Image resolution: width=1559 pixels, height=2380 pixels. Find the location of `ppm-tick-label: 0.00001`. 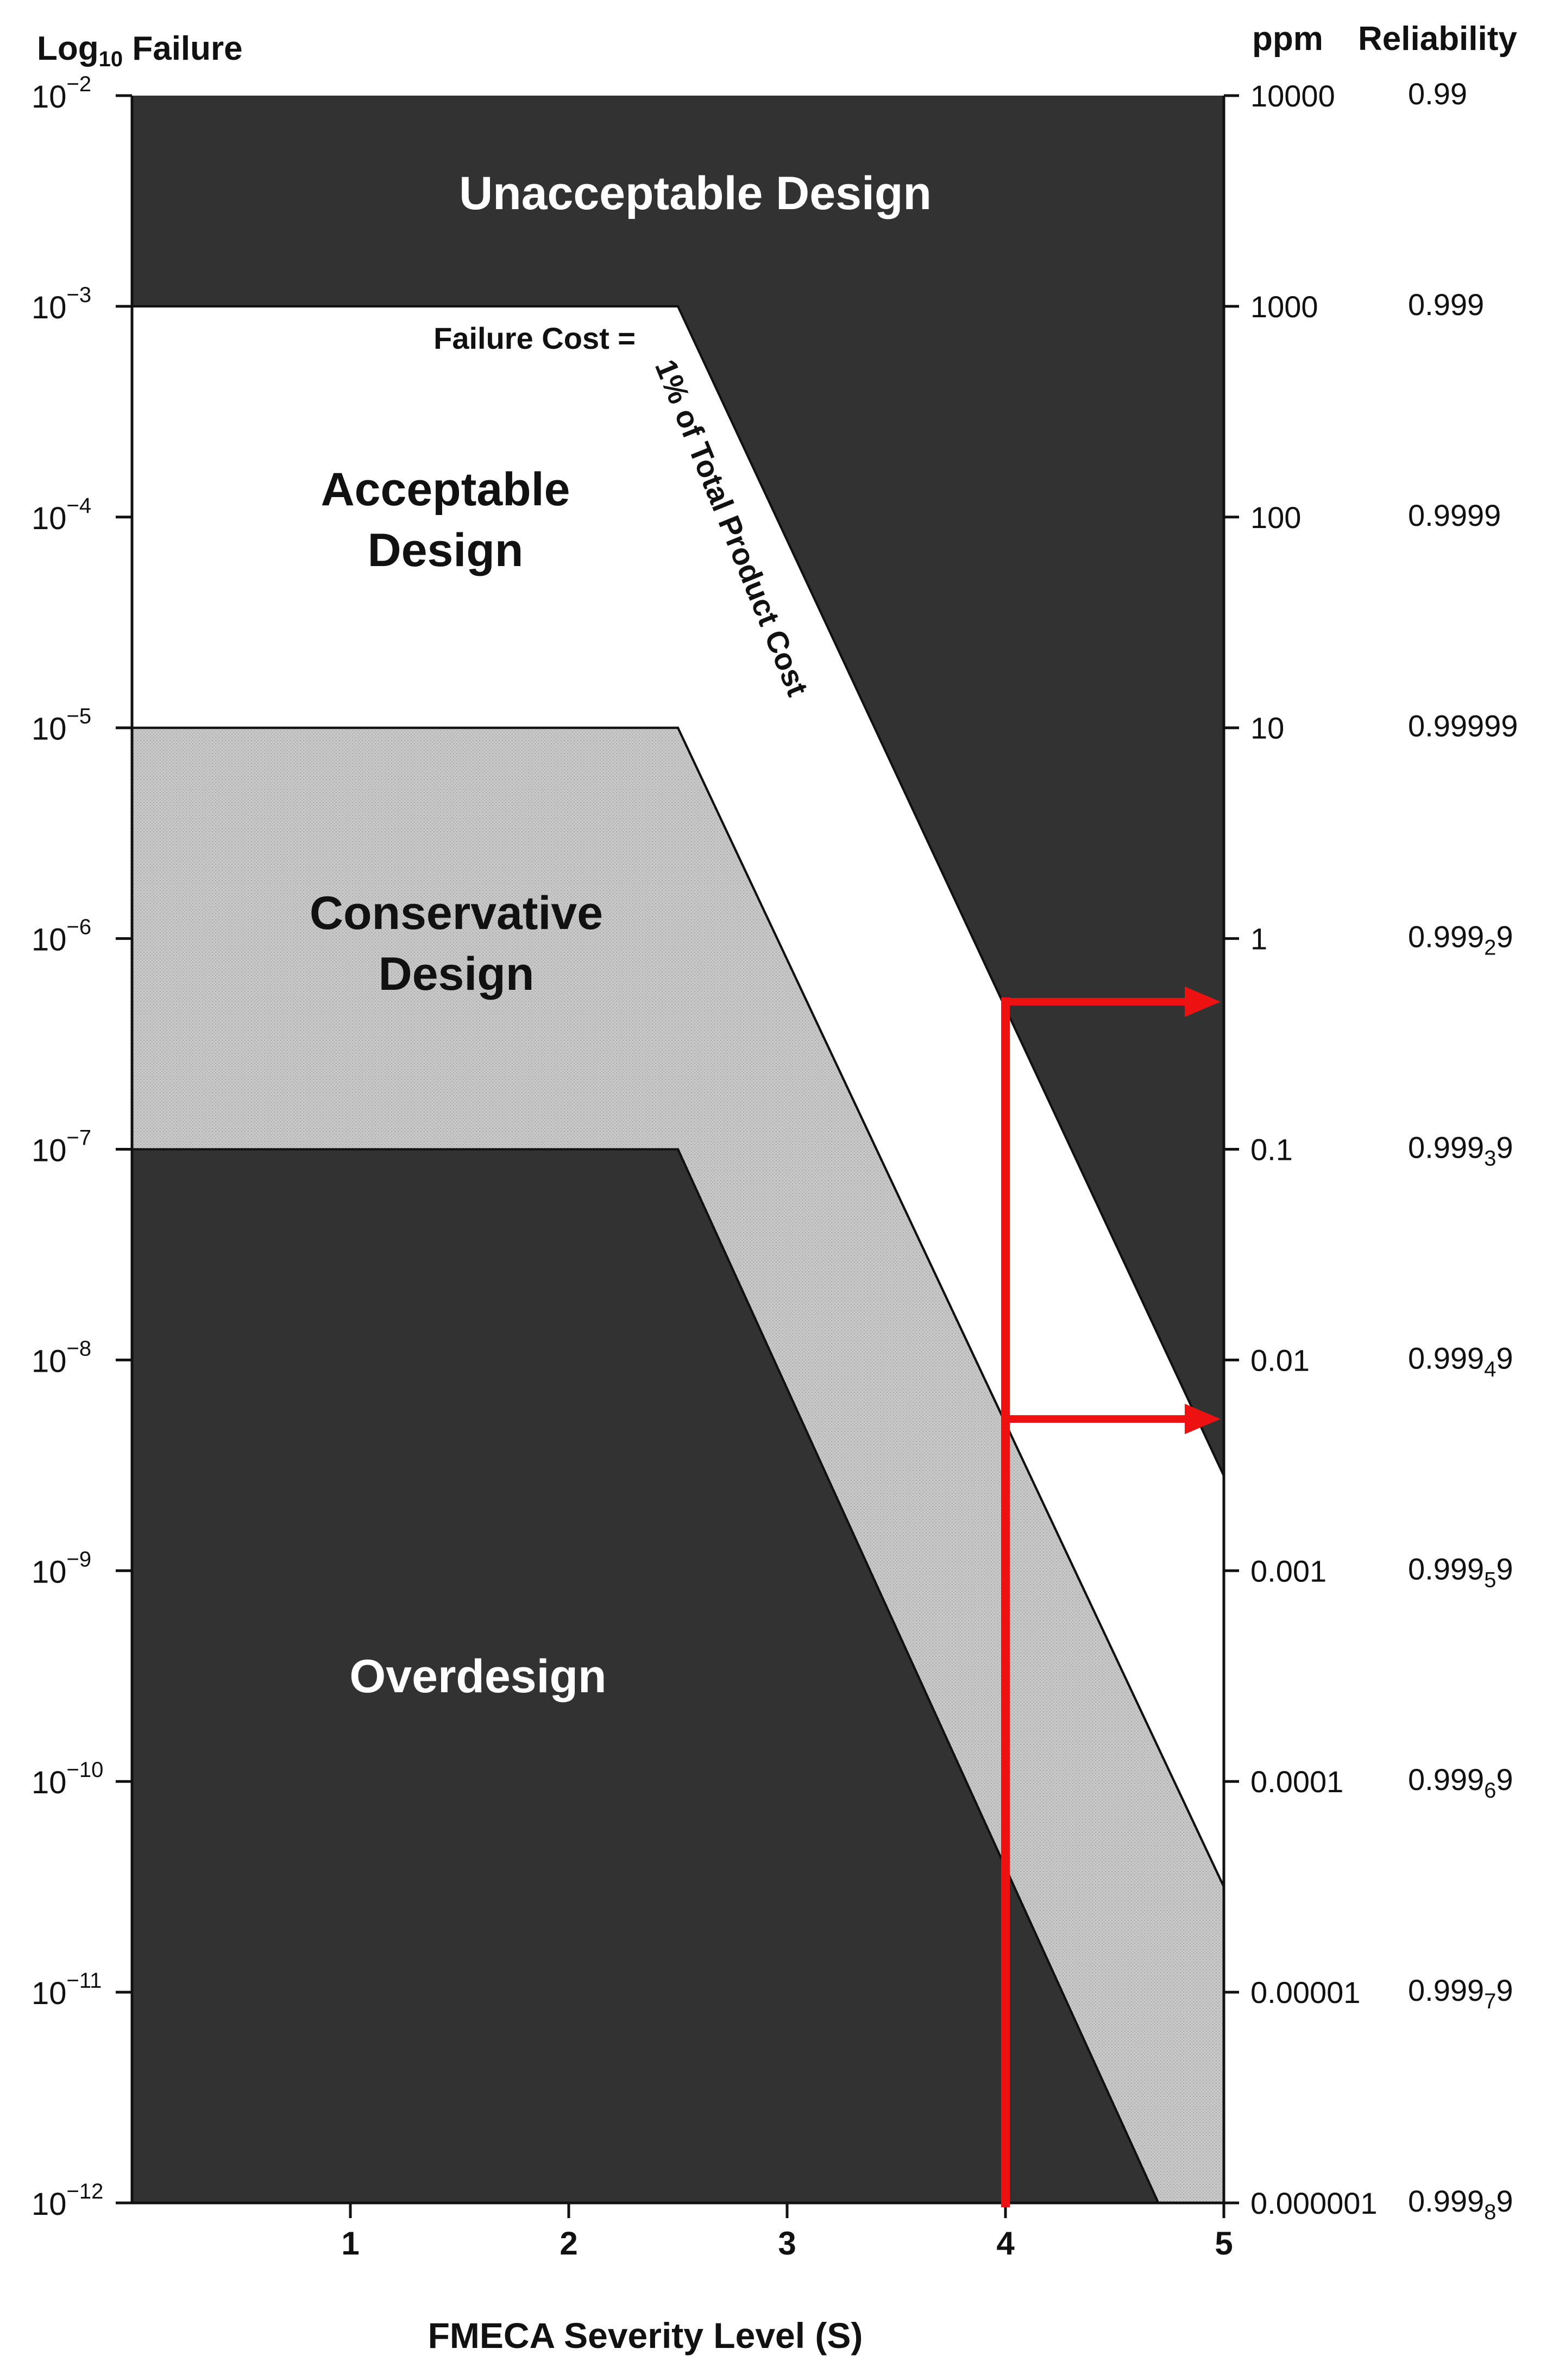

ppm-tick-label: 0.00001 is located at coordinates (1305, 1993).